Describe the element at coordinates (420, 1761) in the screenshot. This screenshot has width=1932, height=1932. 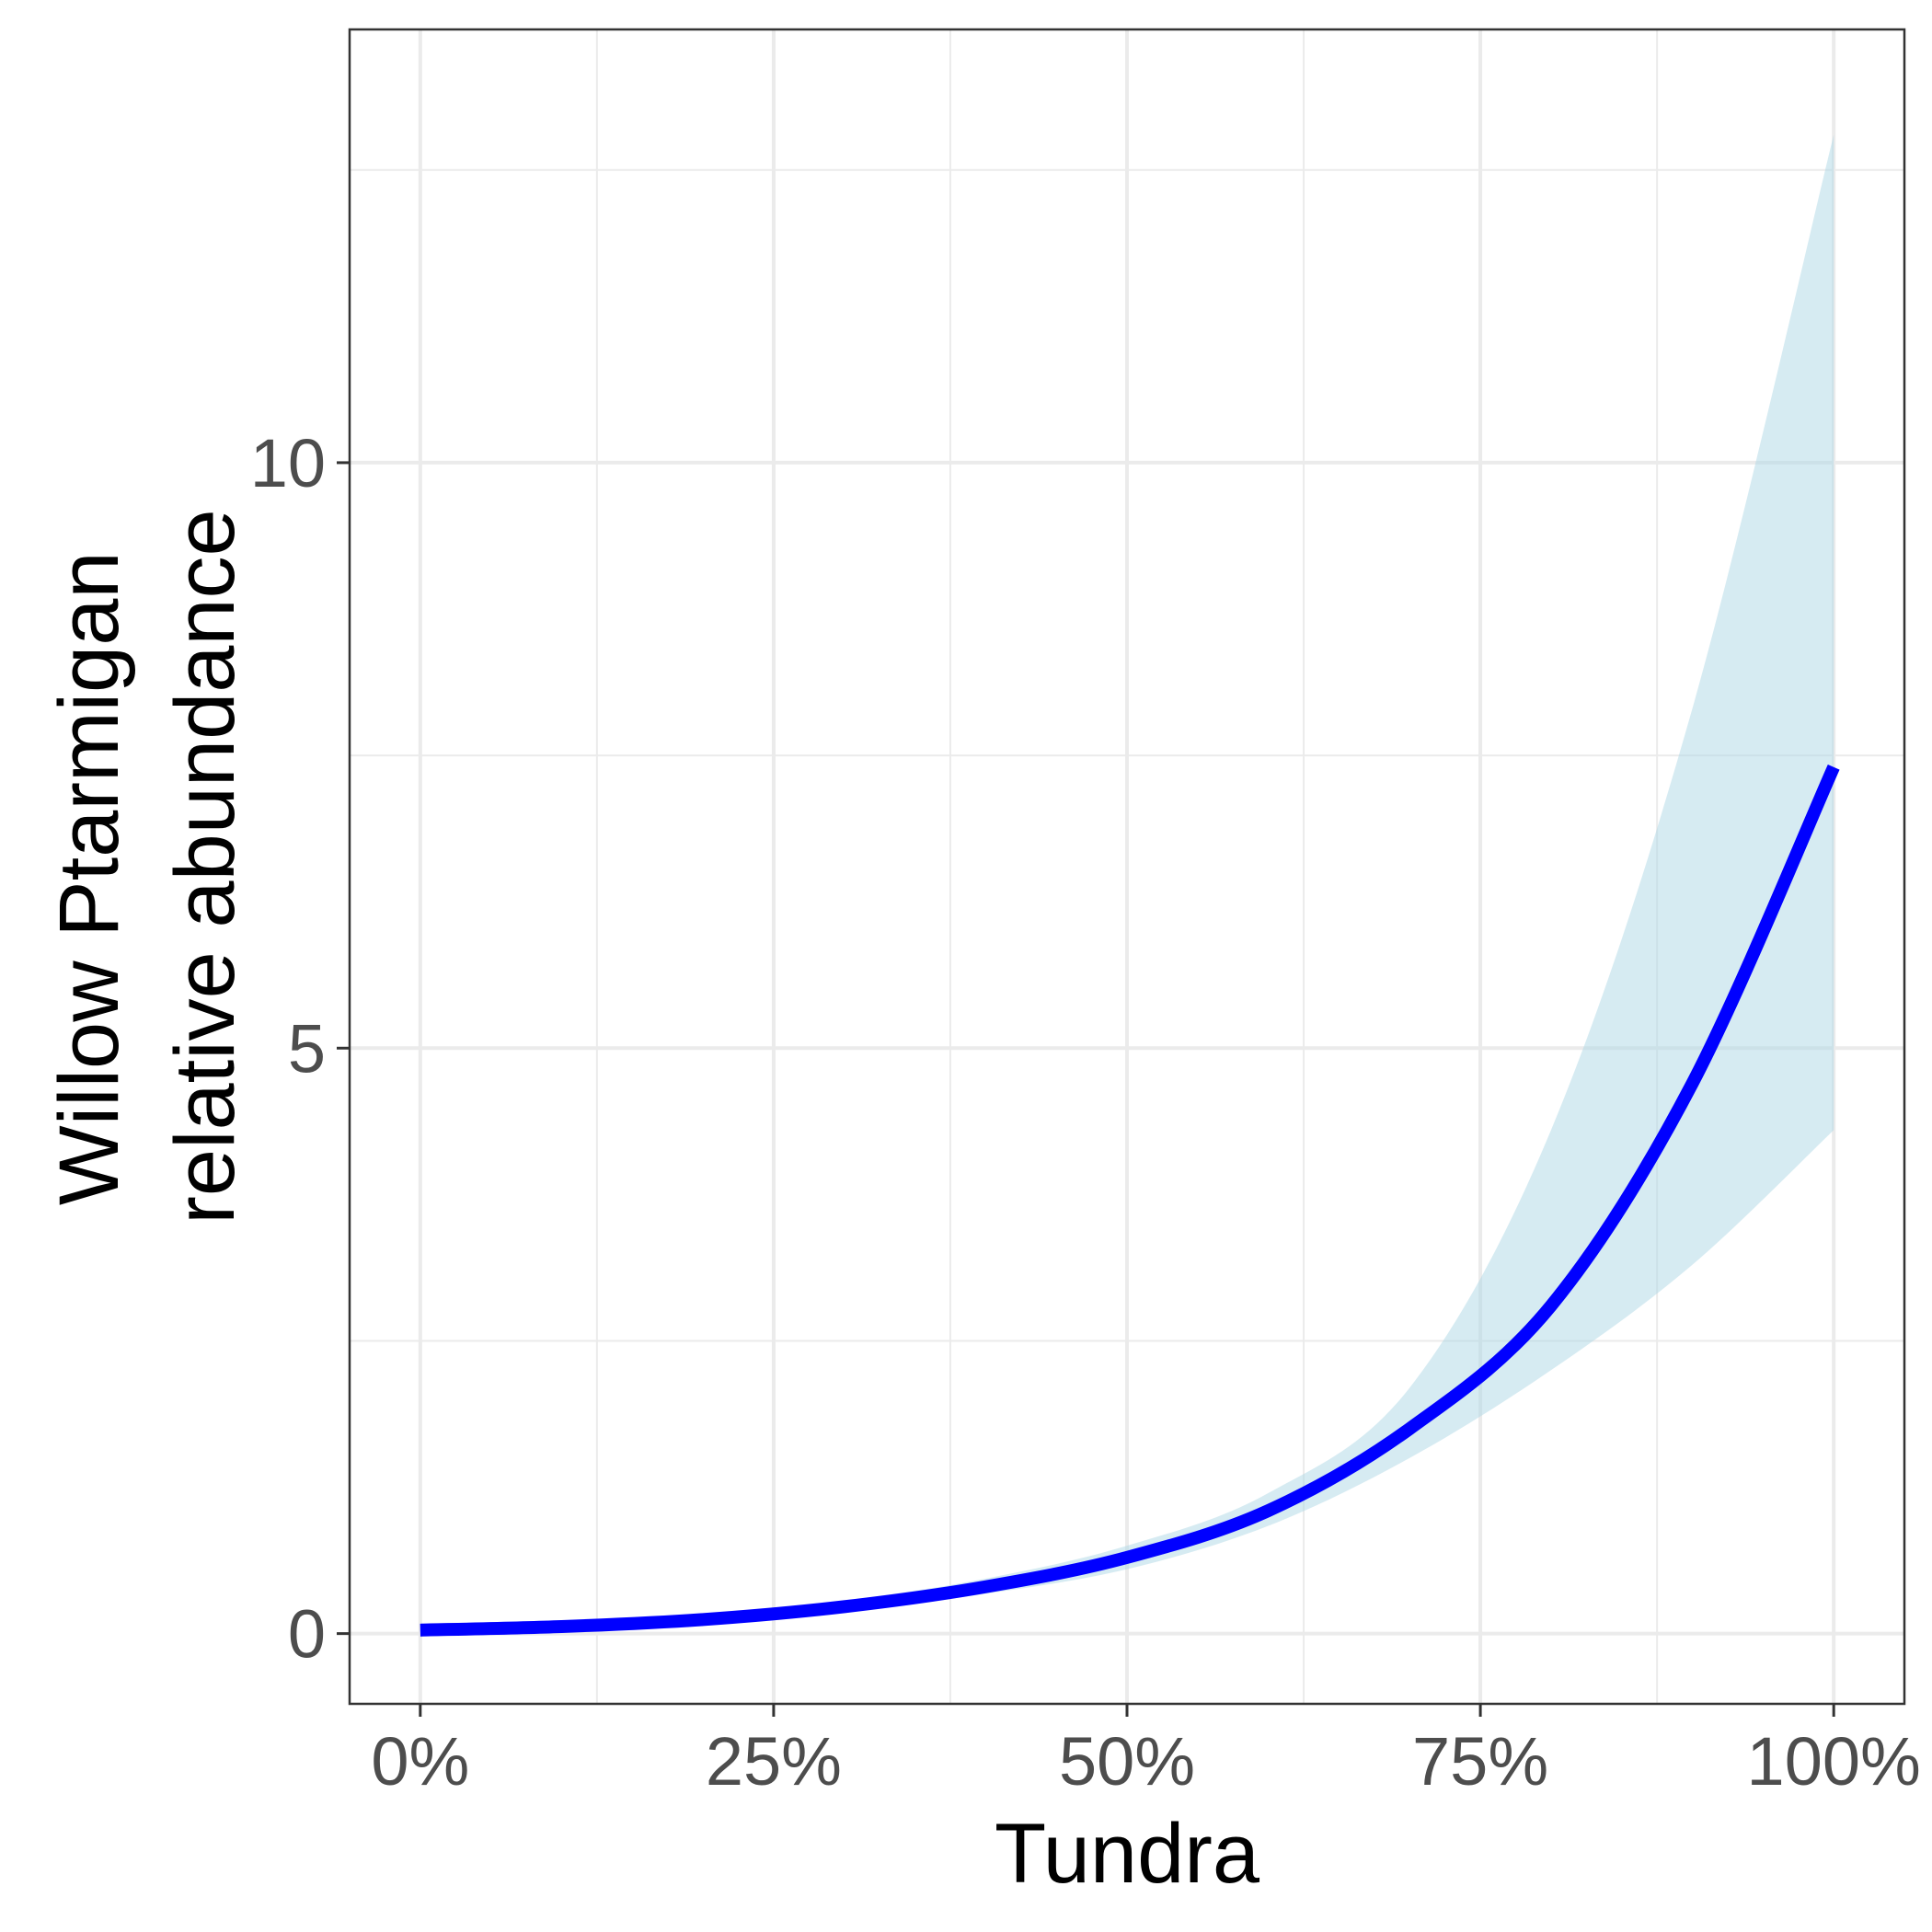
I see `x-tick-label: 0%` at that location.